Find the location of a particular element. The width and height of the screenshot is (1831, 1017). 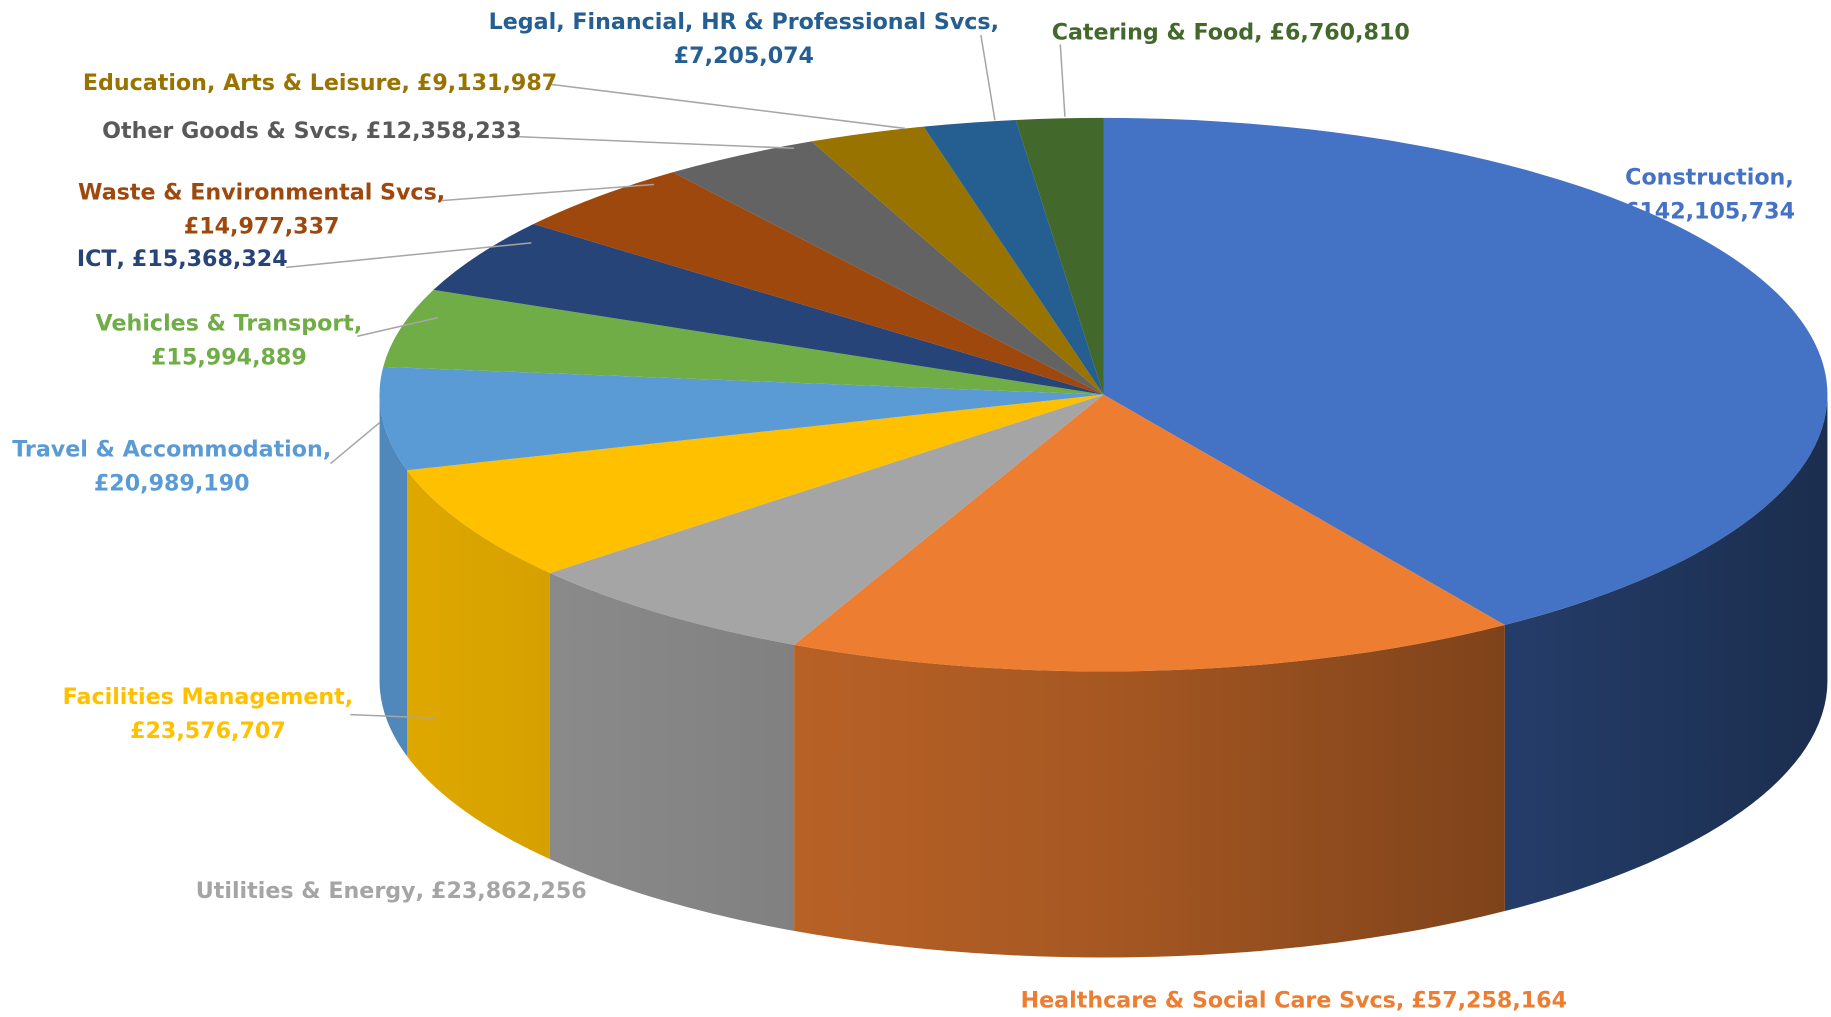

category-label: Construction is located at coordinates (1705, 177).